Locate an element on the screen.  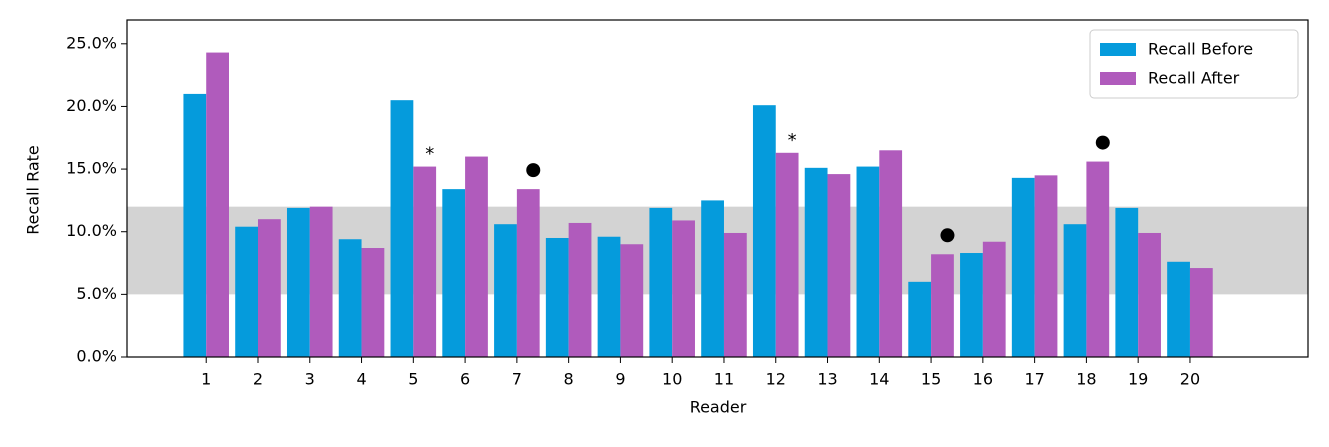
x-tick-label: 7 is located at coordinates (517, 379).